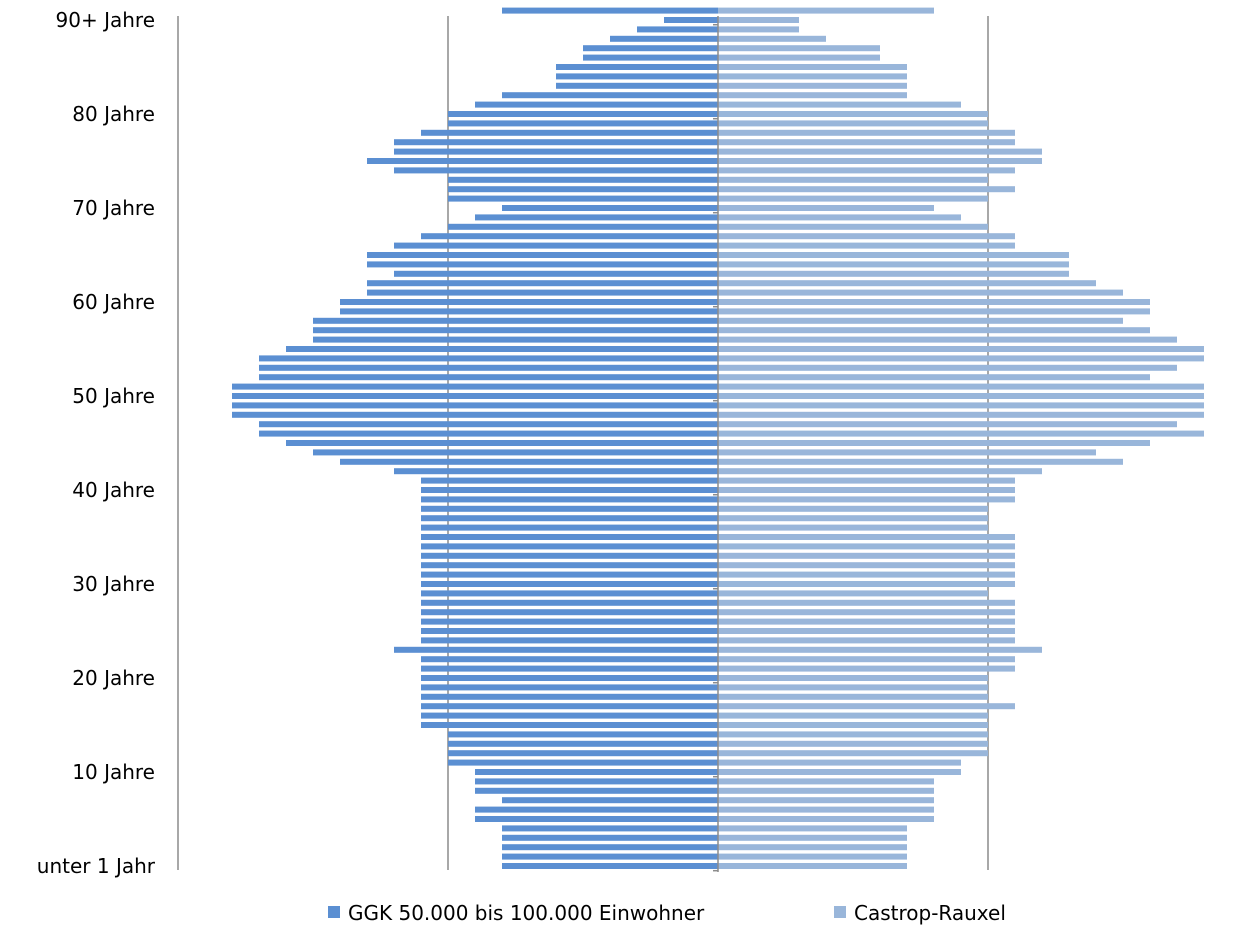  Describe the element at coordinates (96, 866) in the screenshot. I see `y-tick-label: unter 1 Jahr` at that location.